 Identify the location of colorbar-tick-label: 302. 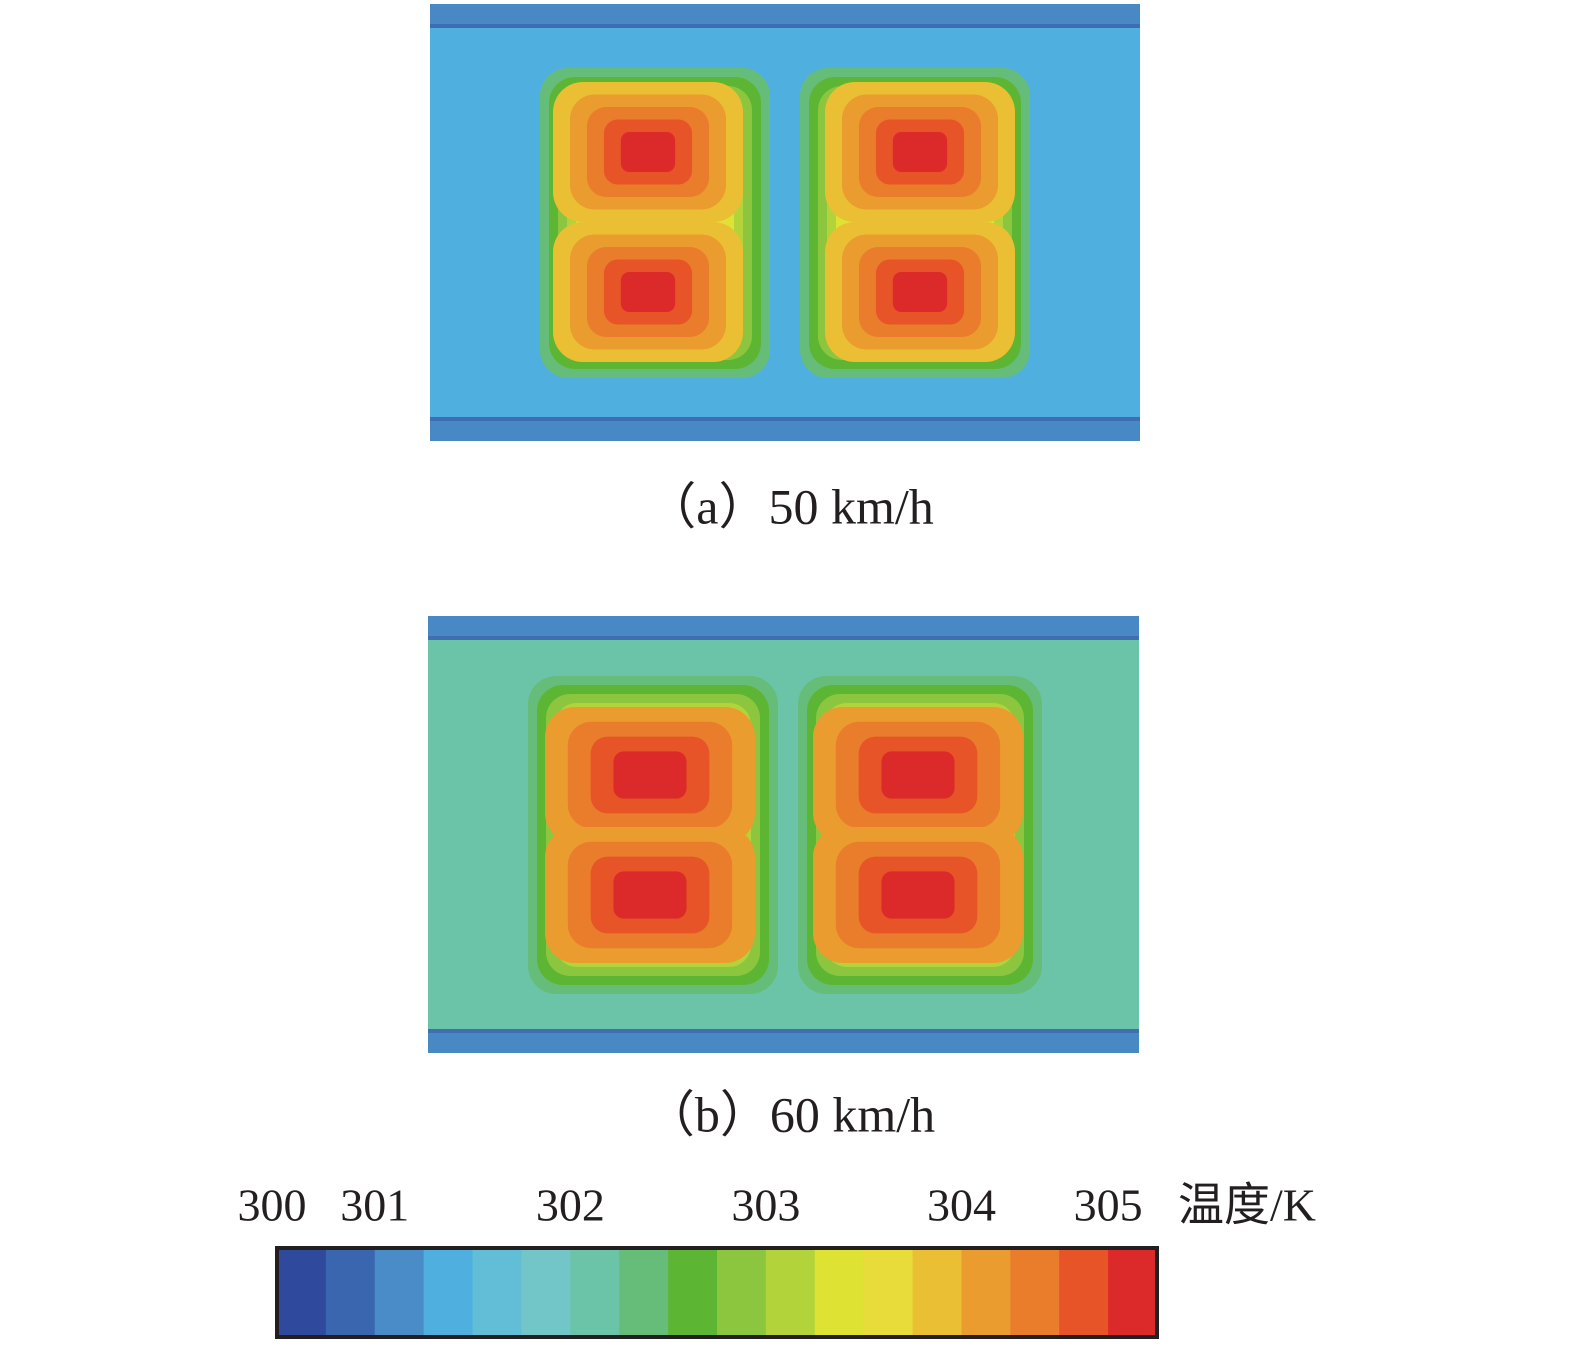
(570, 1205).